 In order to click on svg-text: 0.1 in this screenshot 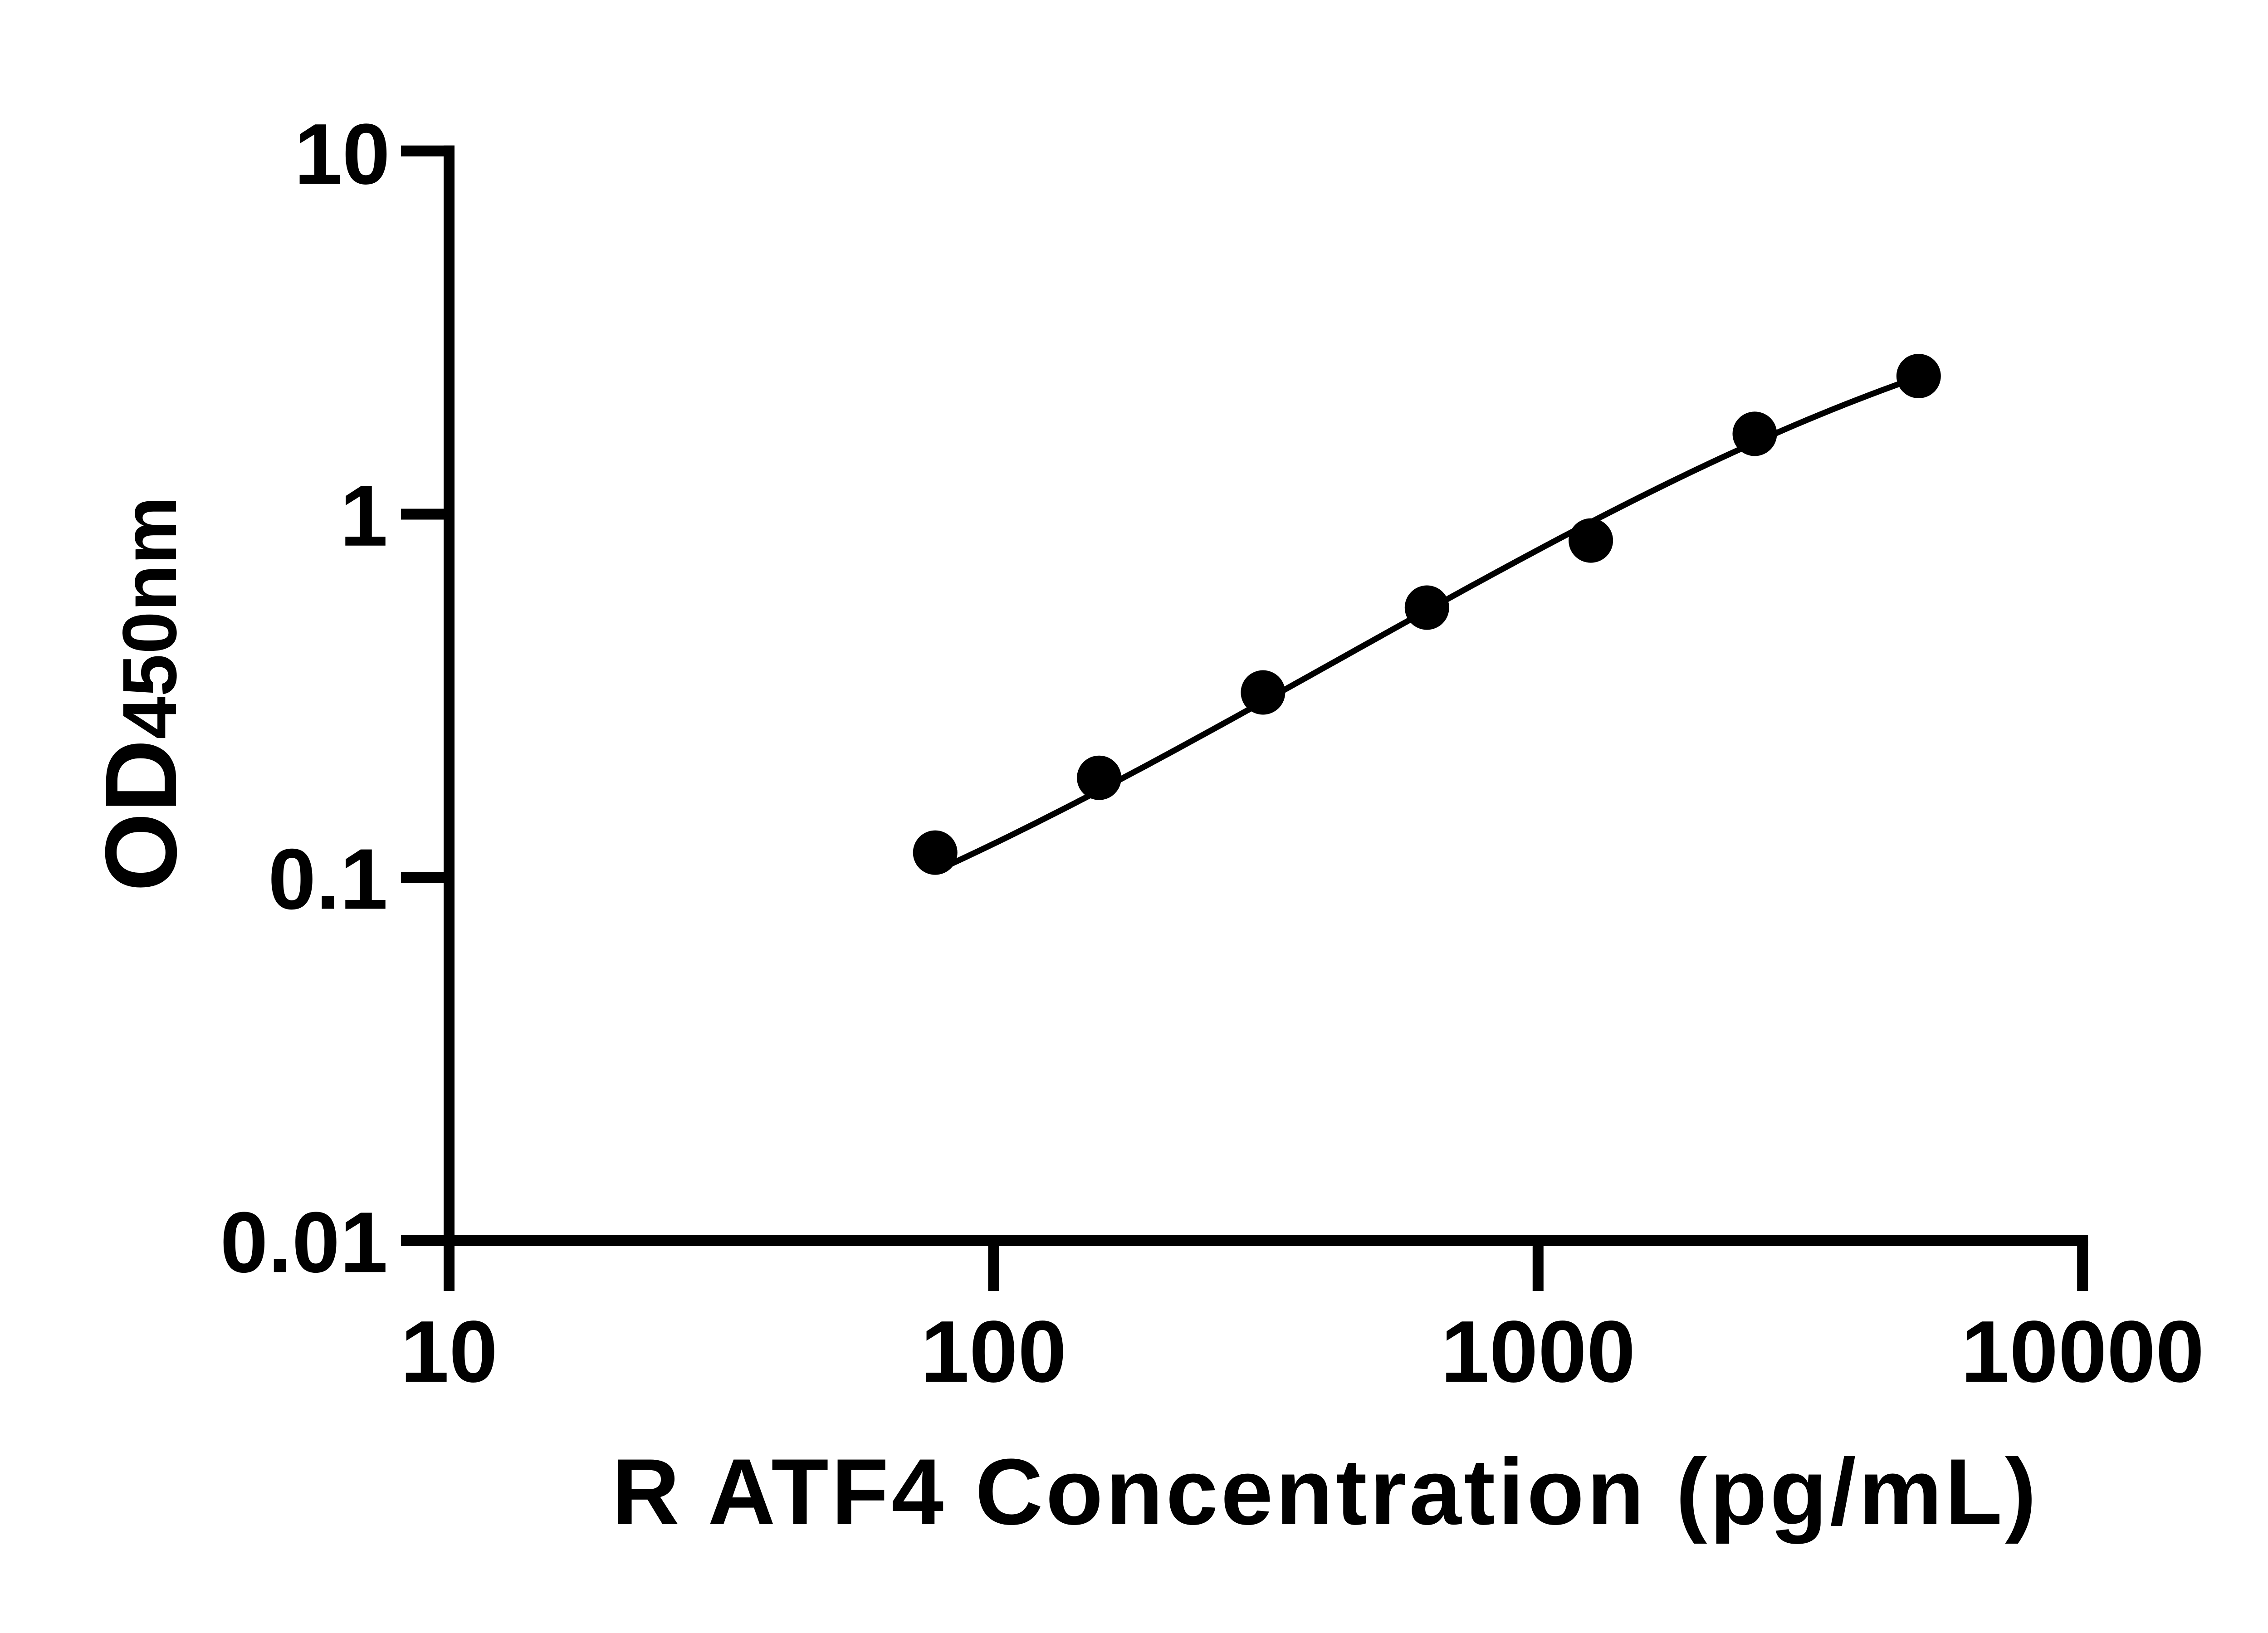, I will do `click(328, 879)`.